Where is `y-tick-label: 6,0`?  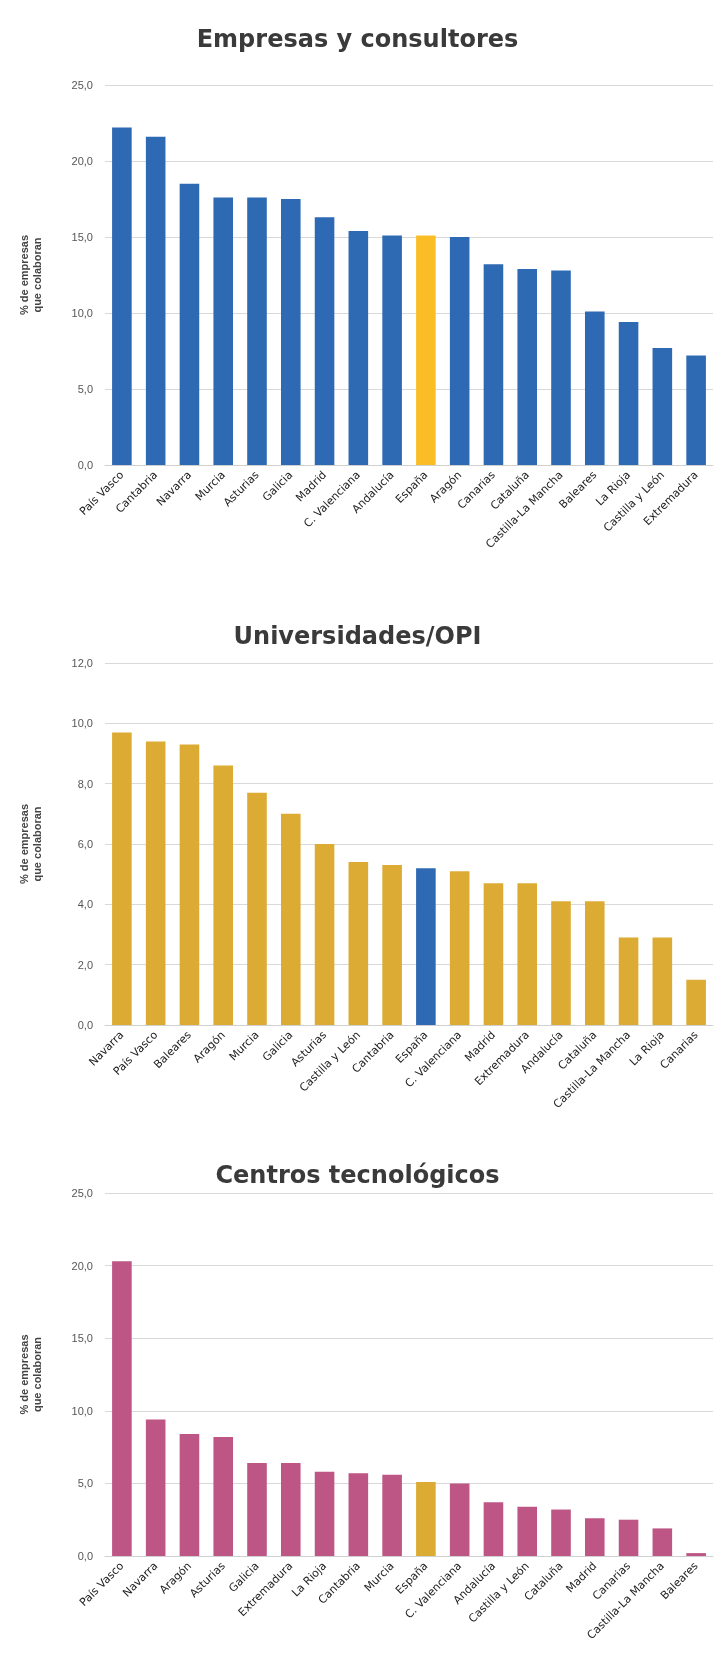
y-tick-label: 6,0 is located at coordinates (85, 844).